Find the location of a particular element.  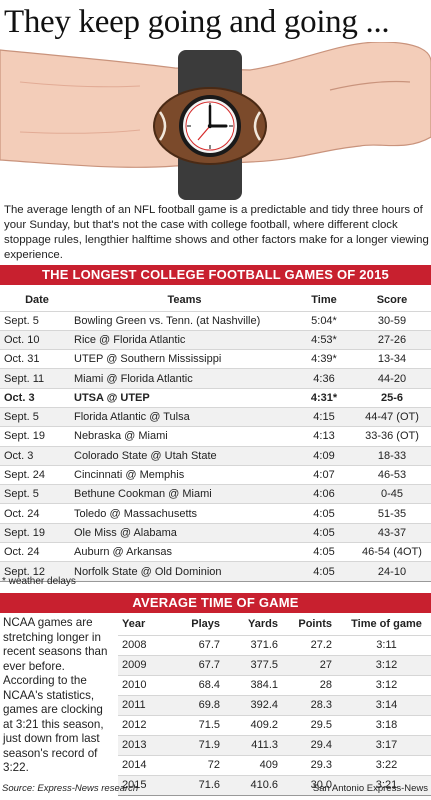

row-plays: 68.4 is located at coordinates (198, 684).